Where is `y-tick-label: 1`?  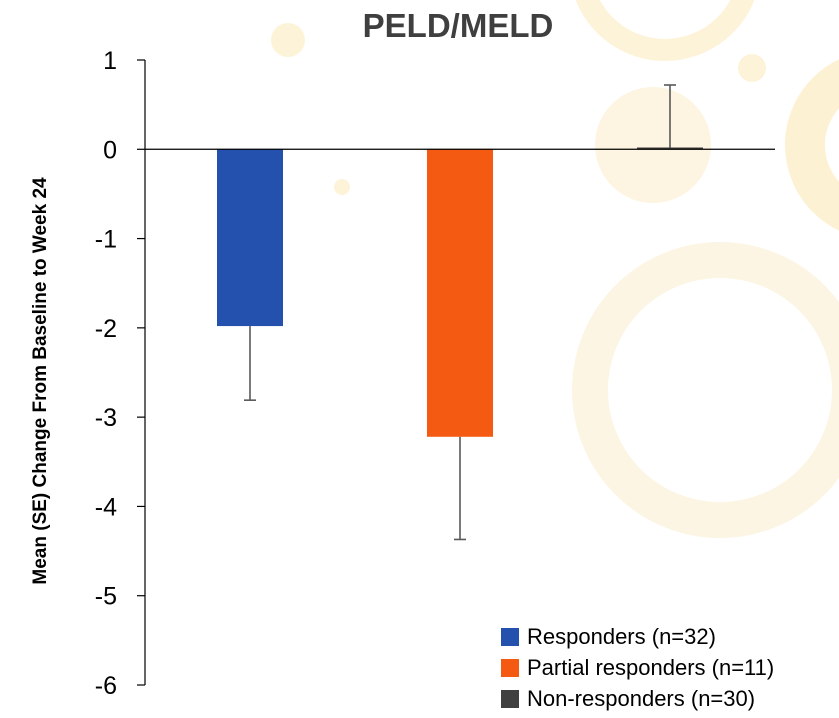 y-tick-label: 1 is located at coordinates (110, 61).